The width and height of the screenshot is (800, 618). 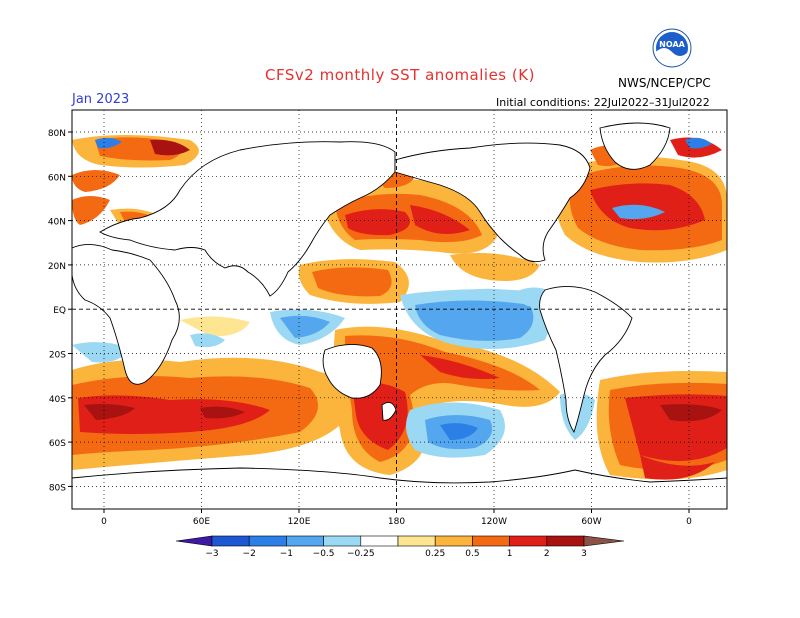 I want to click on longitude-ticks: 0 60E 120E 180 120W 60W 0, so click(x=396, y=518).